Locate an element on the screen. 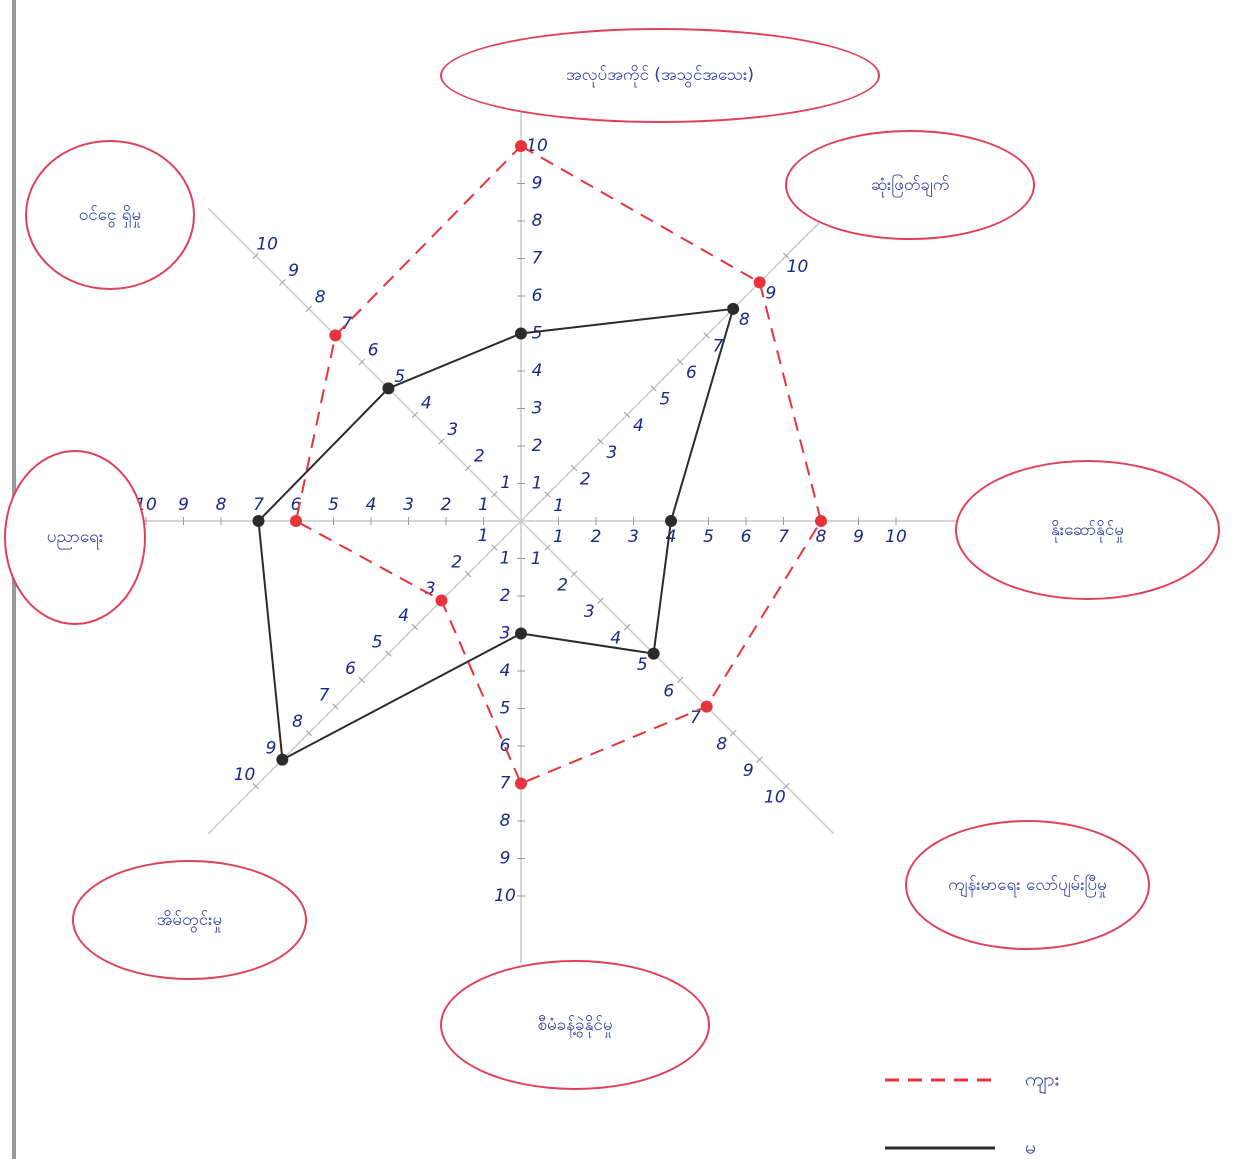 This screenshot has height=1159, width=1236. category-label: အိမ်တွင်းမှု is located at coordinates (189, 920).